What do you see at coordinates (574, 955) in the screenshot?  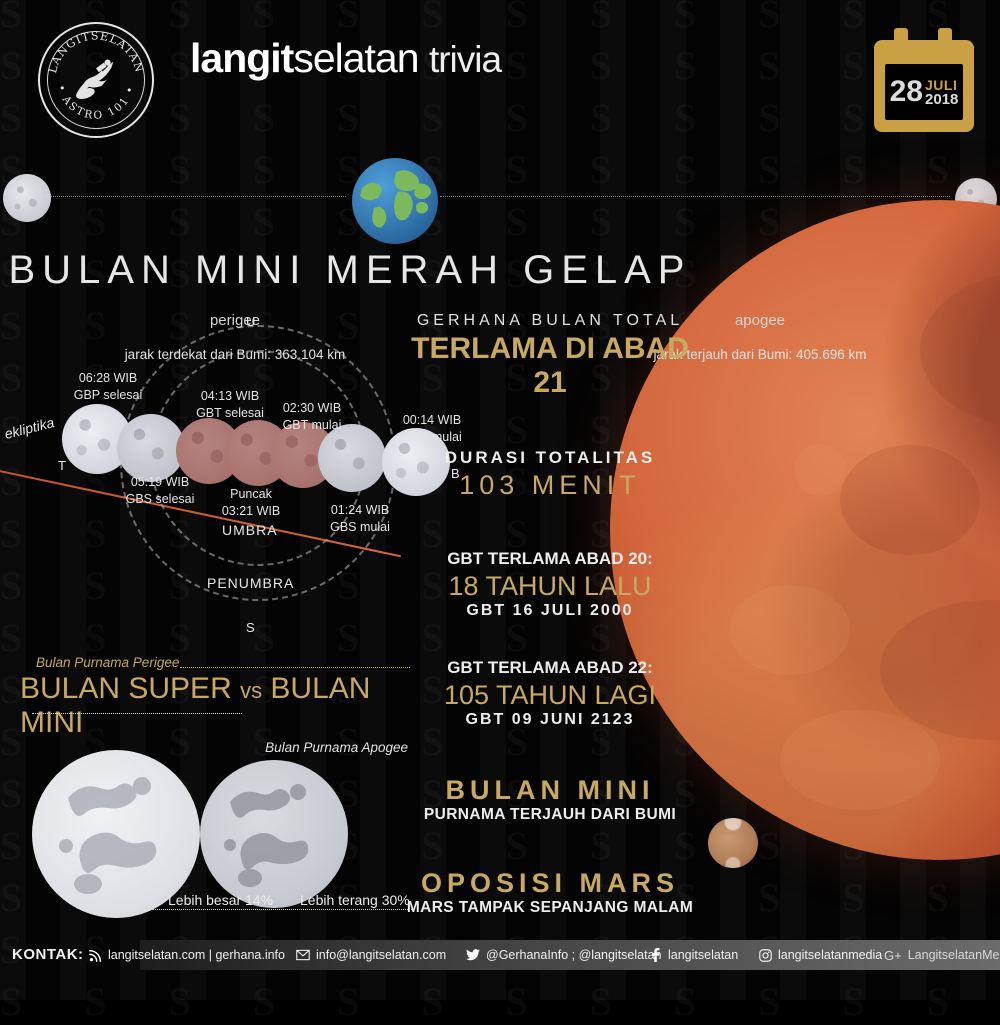 I see `footer-item-label: @GerhanaInfo ; @langitselatan` at bounding box center [574, 955].